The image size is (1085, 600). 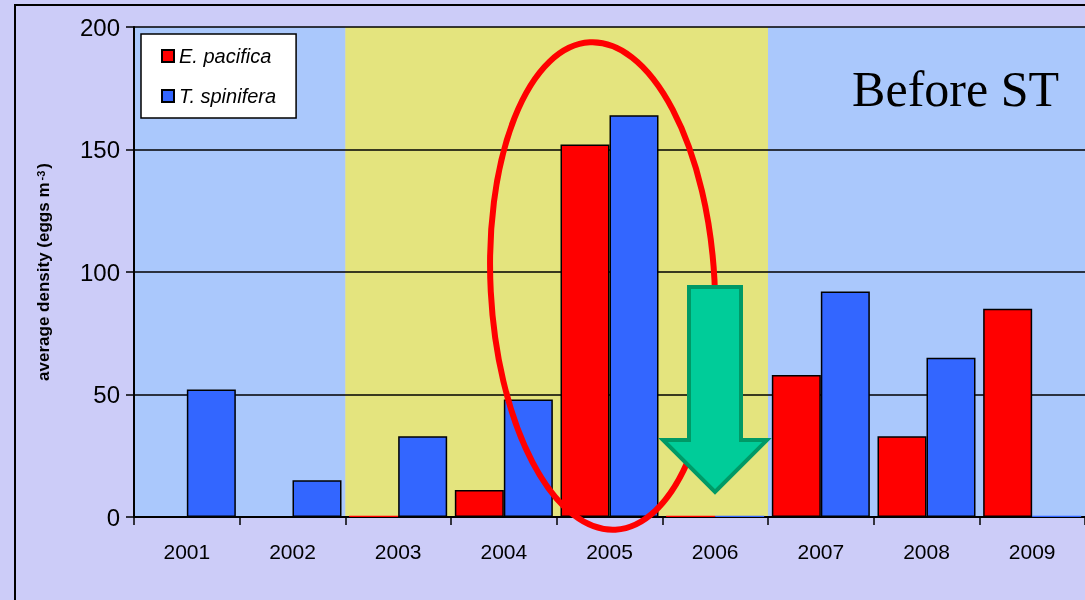 I want to click on x-tick-label: 2007, so click(x=821, y=551).